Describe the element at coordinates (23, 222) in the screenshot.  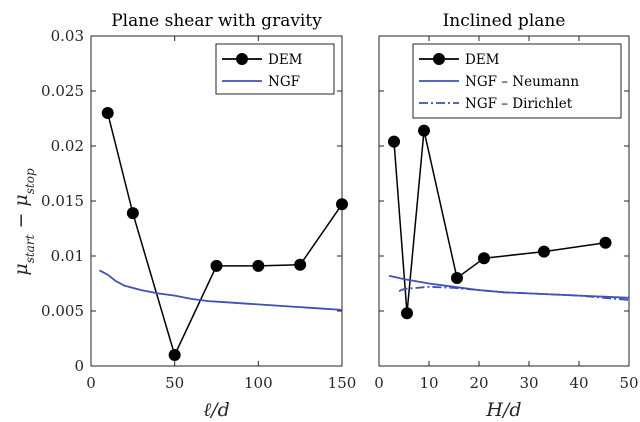
I see `y-axis-label: μstart − μstop` at that location.